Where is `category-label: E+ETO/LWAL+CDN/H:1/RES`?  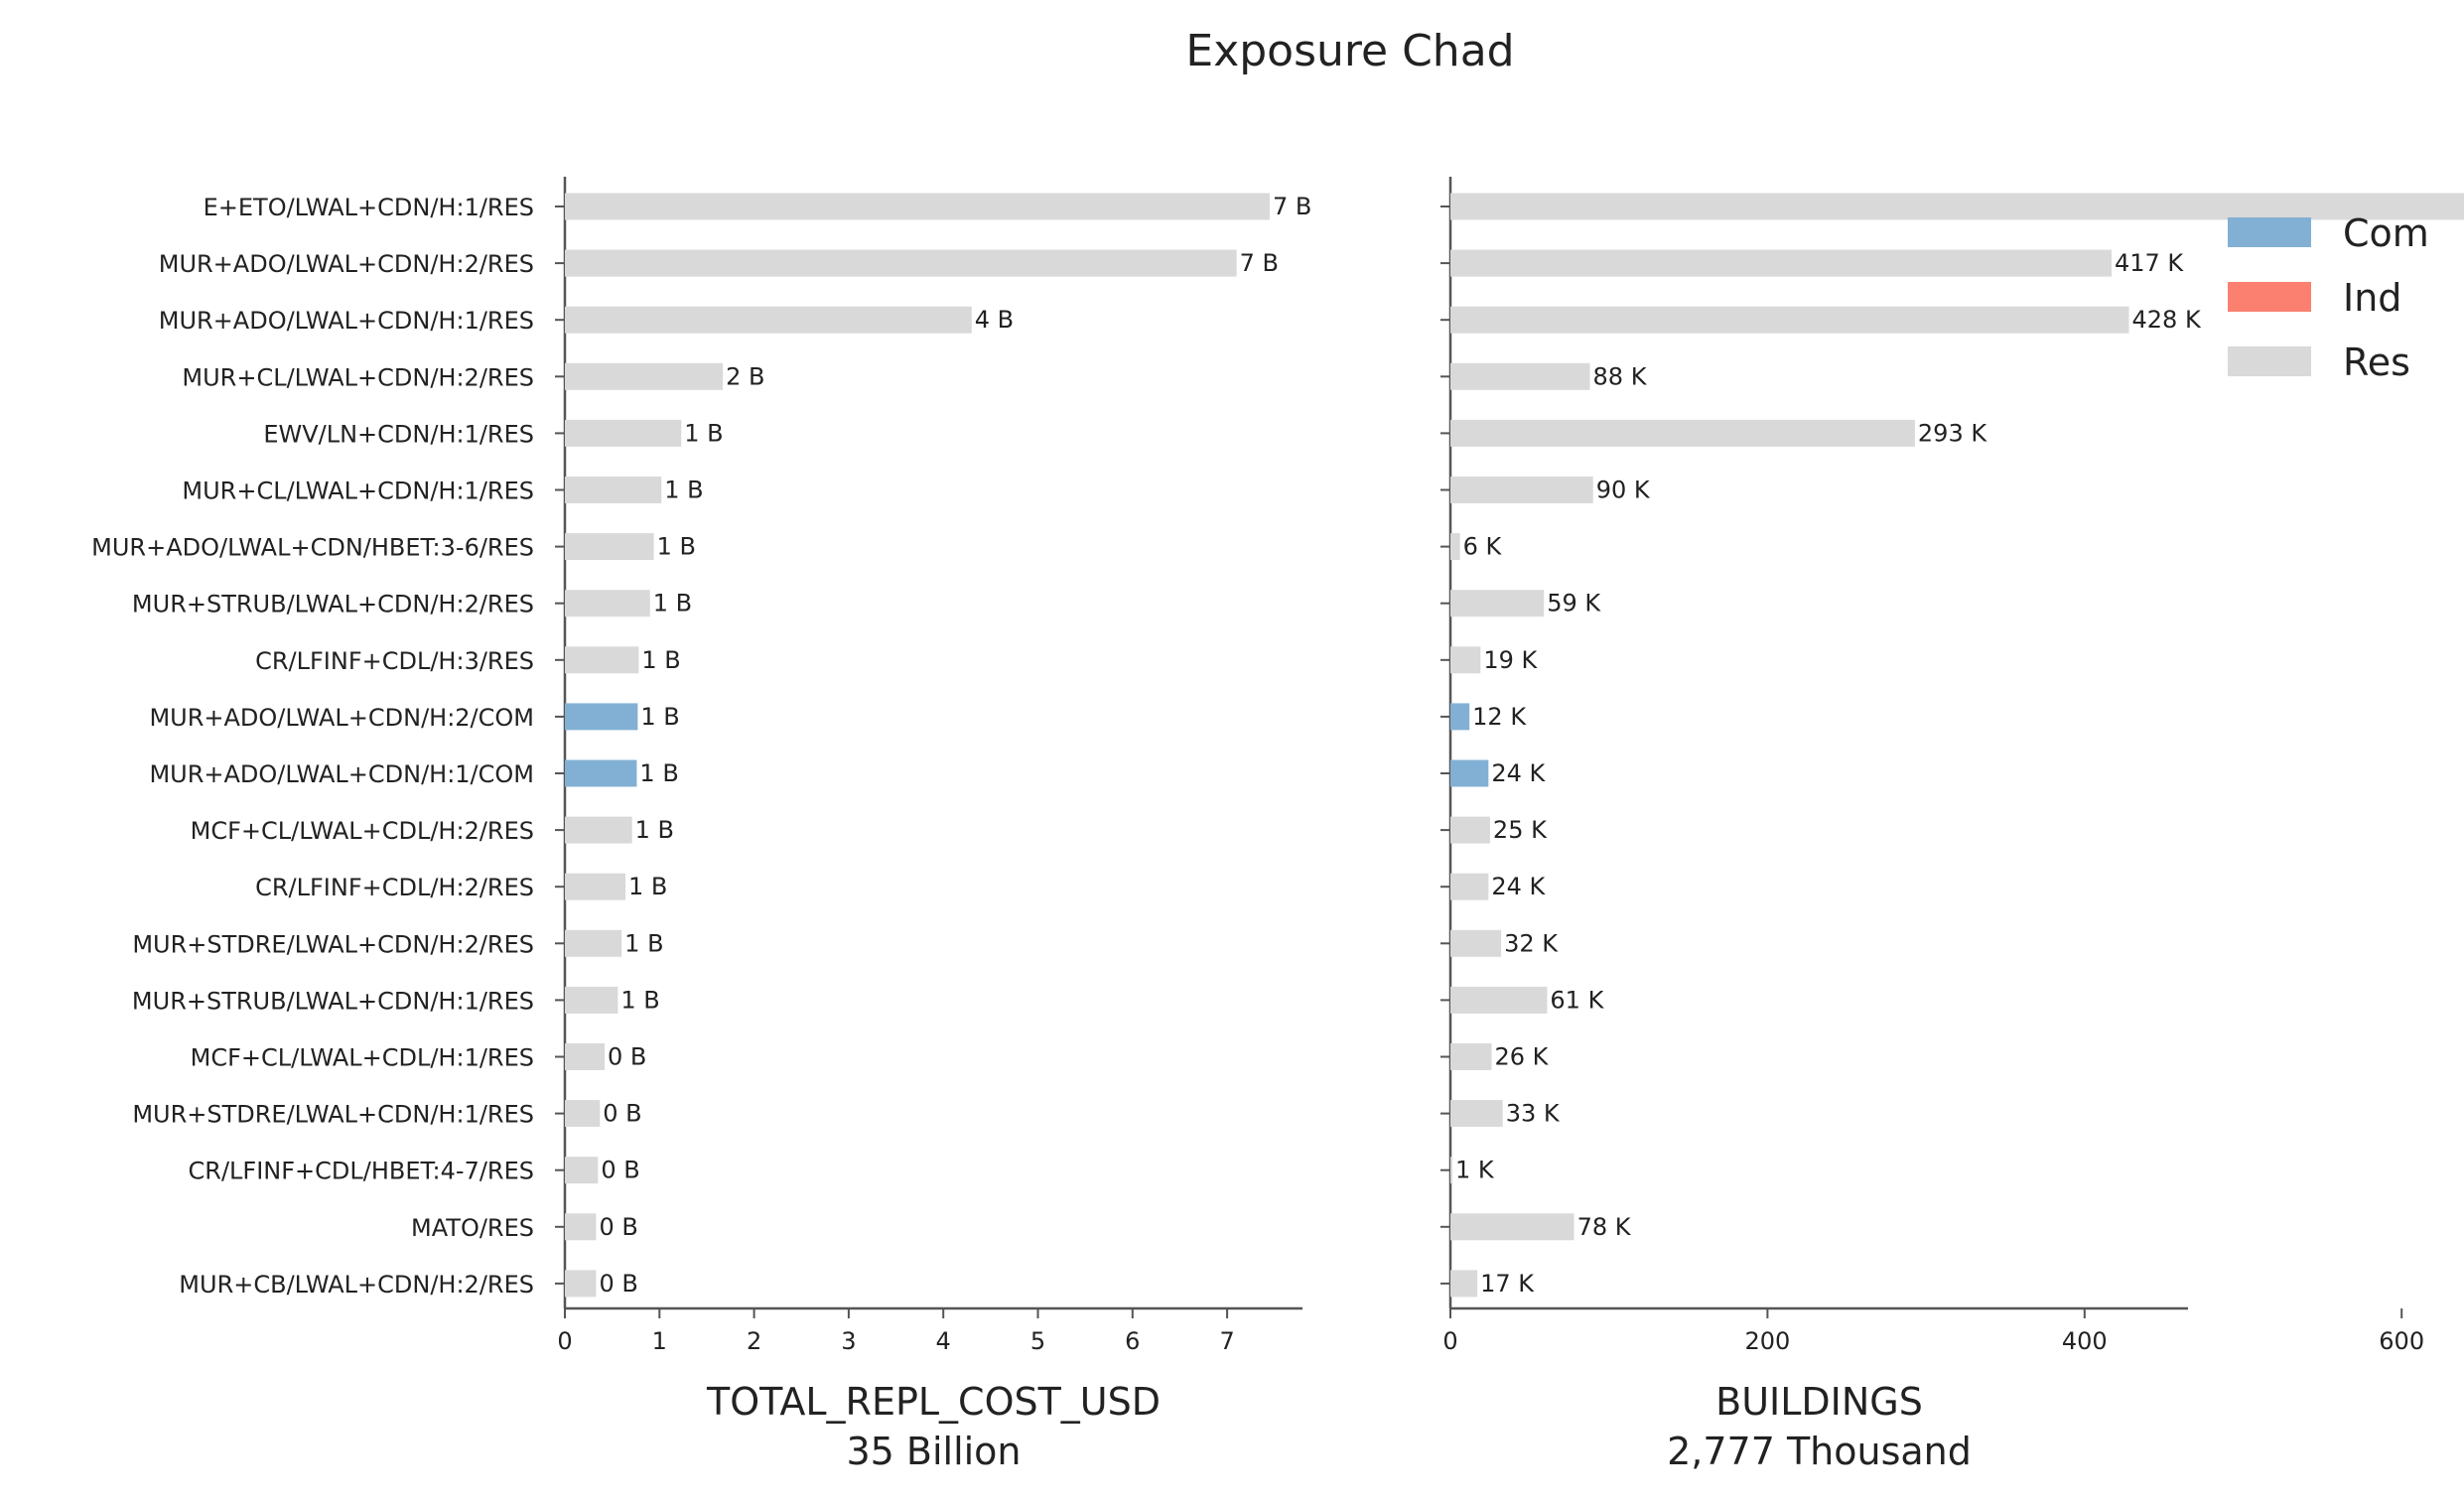
category-label: E+ETO/LWAL+CDN/H:1/RES is located at coordinates (369, 207).